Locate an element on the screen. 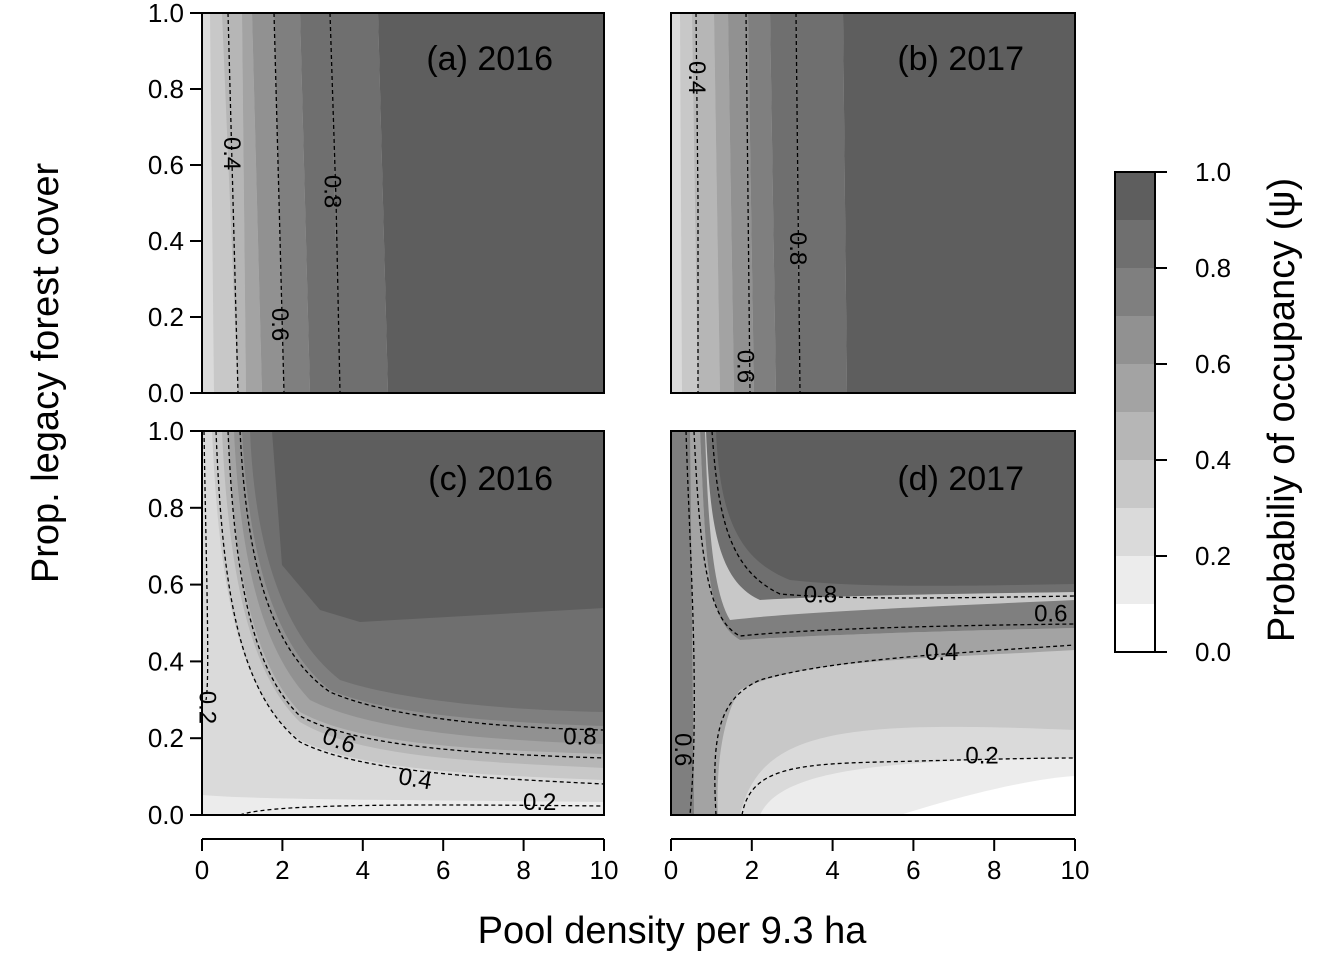 Image resolution: width=1344 pixels, height=960 pixels. panel-d is located at coordinates (873, 623).